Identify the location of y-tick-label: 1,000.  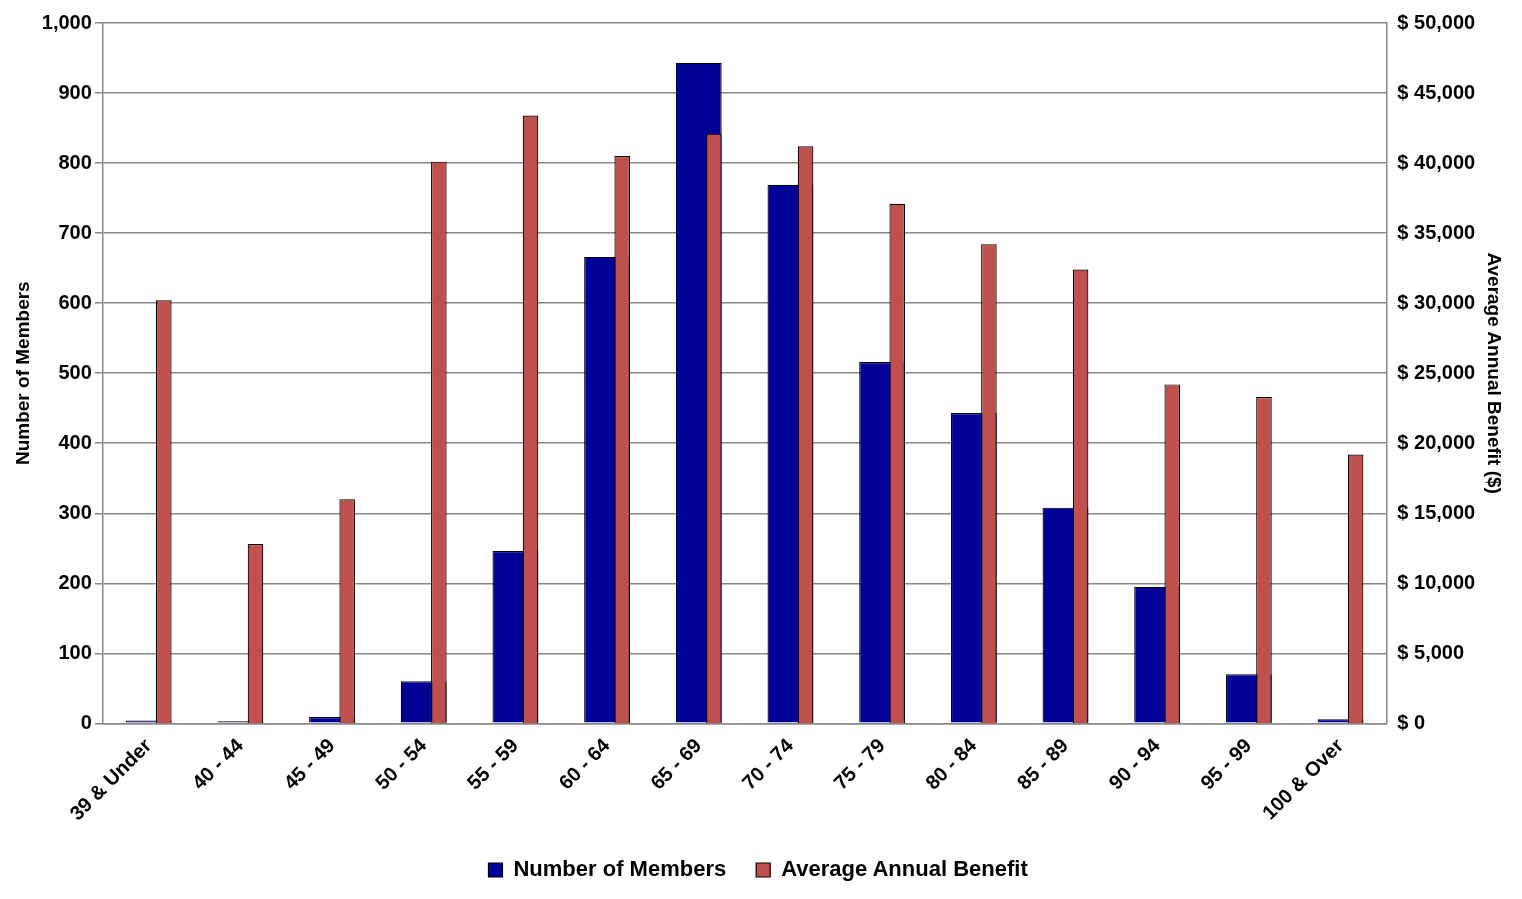
(66, 21).